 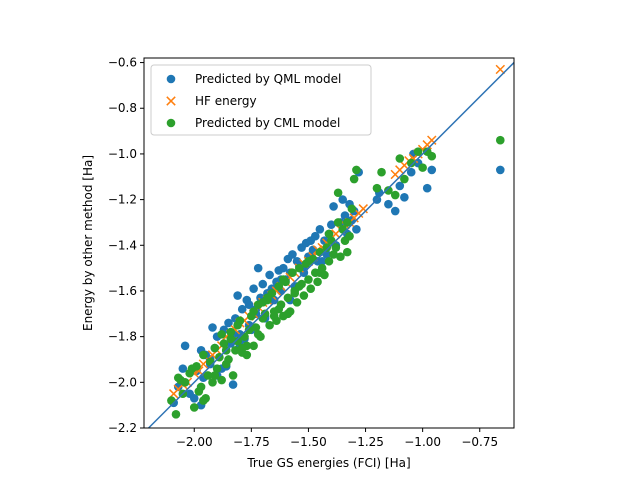 What do you see at coordinates (226, 101) in the screenshot?
I see `legend-label-hf: HF energy` at bounding box center [226, 101].